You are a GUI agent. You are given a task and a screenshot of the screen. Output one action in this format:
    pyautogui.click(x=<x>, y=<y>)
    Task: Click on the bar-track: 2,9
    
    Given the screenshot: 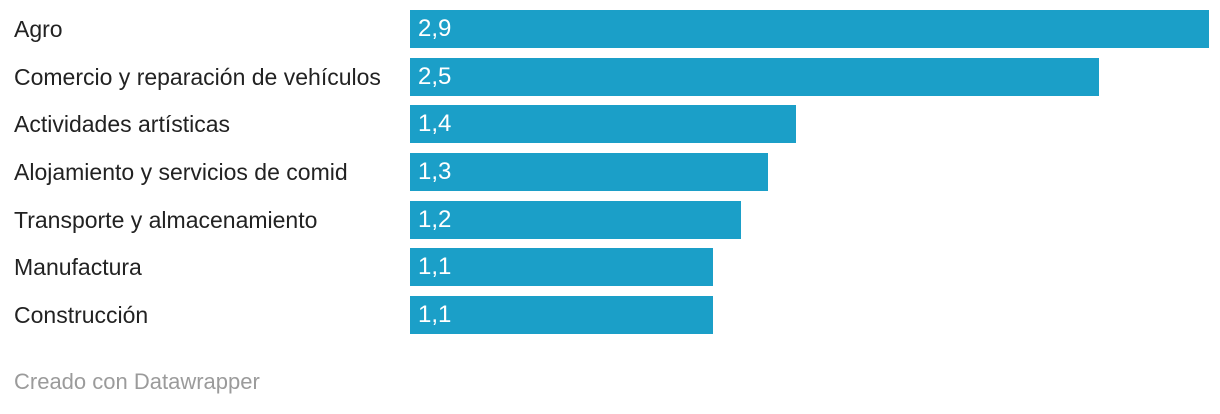 What is the action you would take?
    pyautogui.click(x=815, y=29)
    